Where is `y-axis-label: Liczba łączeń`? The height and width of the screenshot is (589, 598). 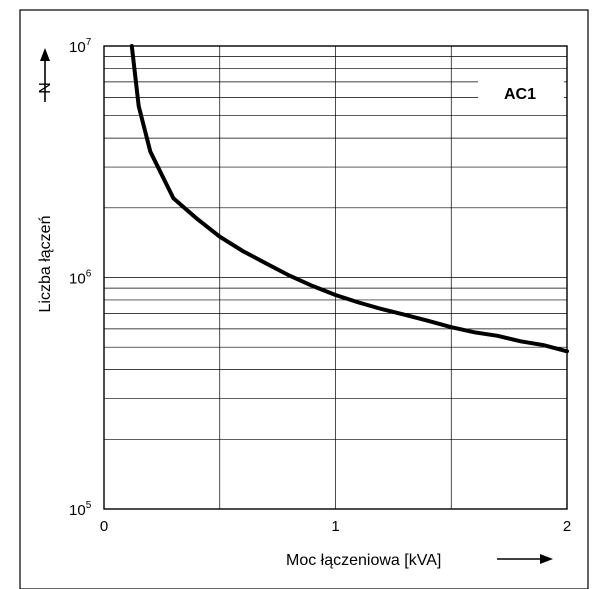 y-axis-label: Liczba łączeń is located at coordinates (45, 264).